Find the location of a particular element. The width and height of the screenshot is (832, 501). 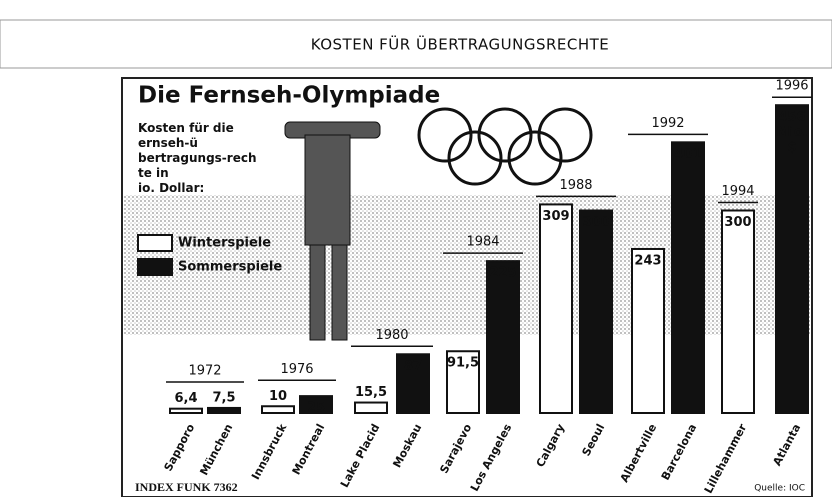

value-label: 25 is located at coordinates (316, 408).